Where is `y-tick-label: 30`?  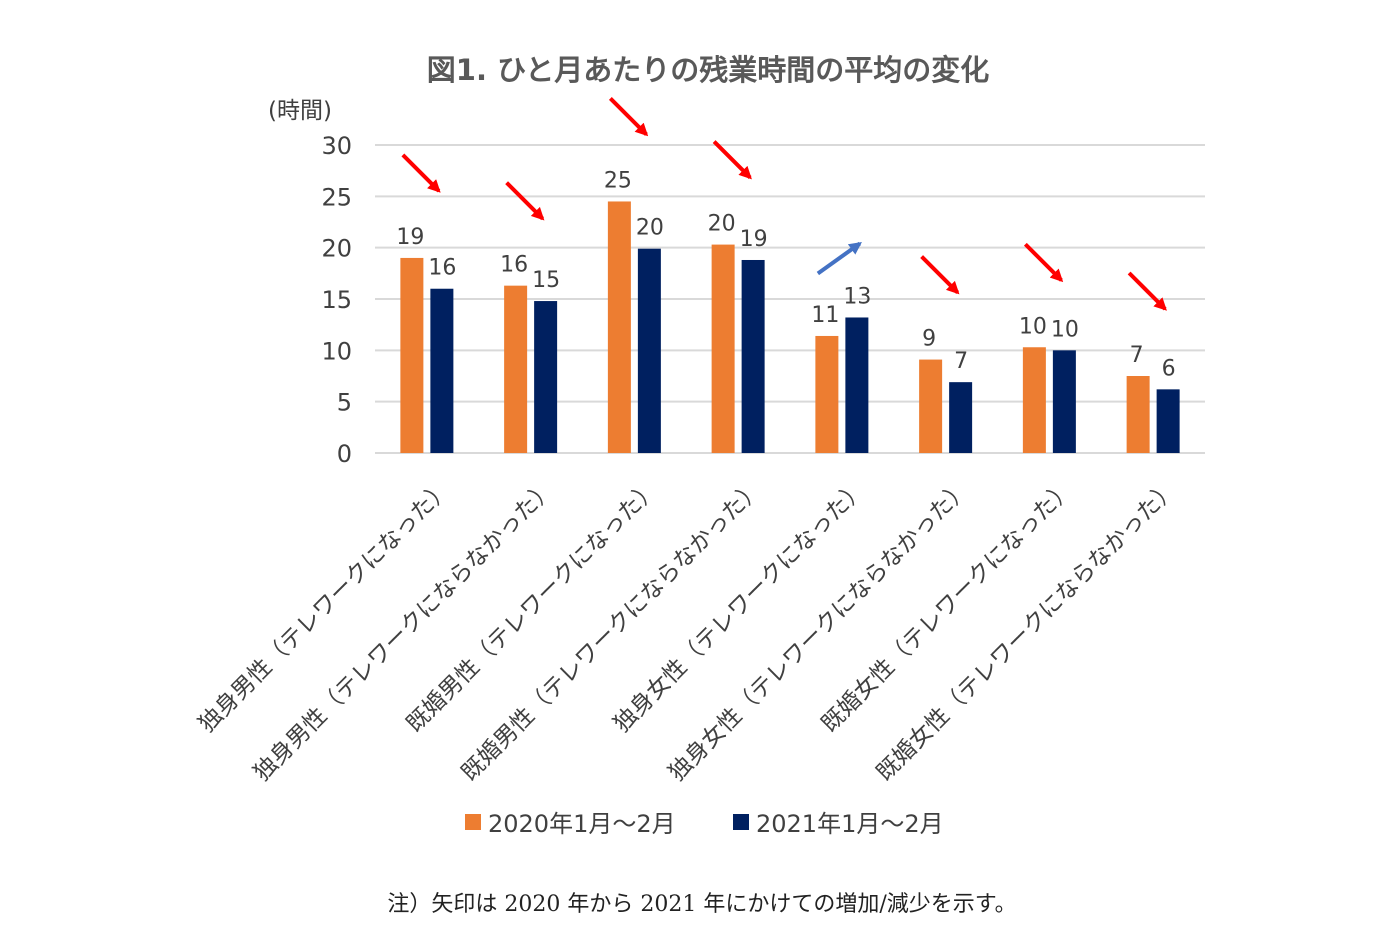 y-tick-label: 30 is located at coordinates (336, 146).